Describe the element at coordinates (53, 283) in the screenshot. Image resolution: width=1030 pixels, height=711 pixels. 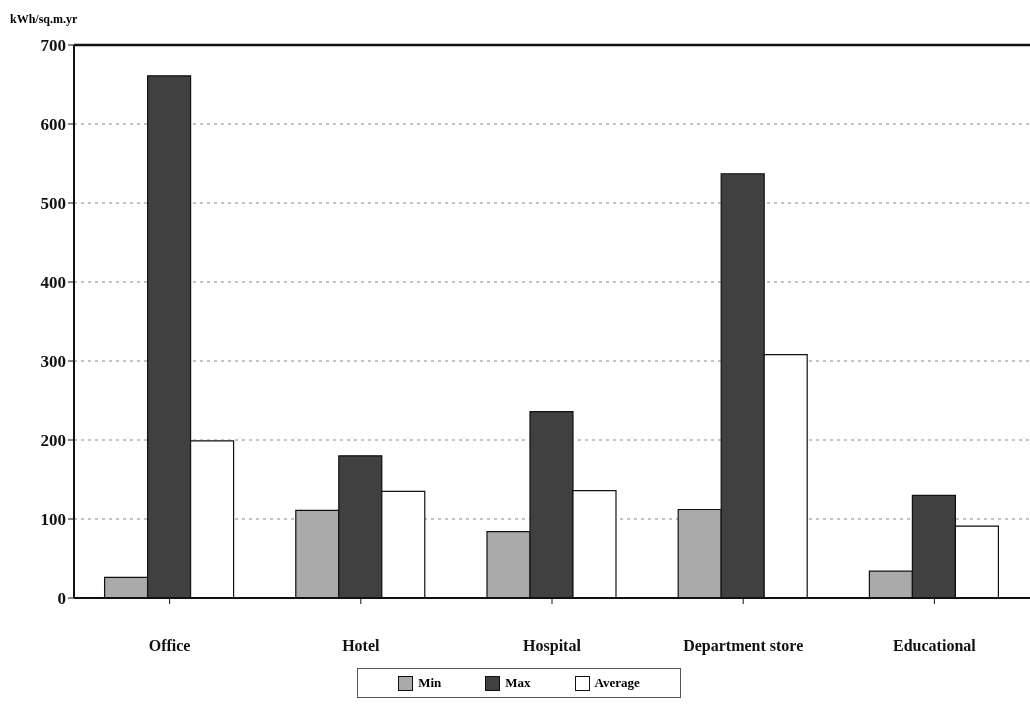
I see `y-tick-label: 400` at that location.